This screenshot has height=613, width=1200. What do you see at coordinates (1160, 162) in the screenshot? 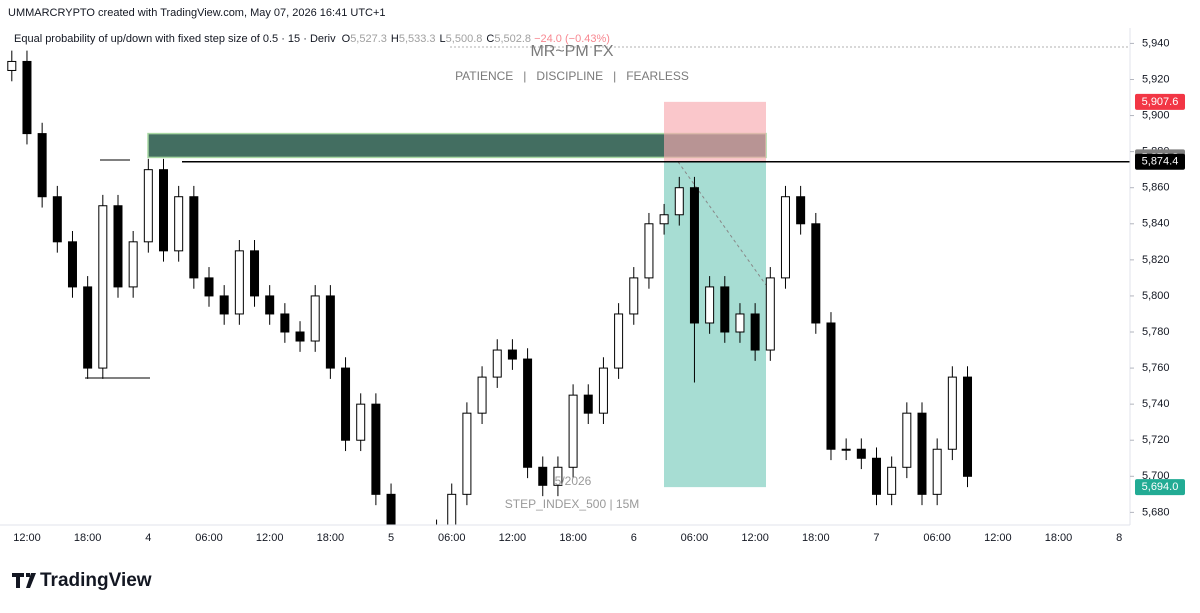
I see `price-tag-label: 5,874.4` at bounding box center [1160, 162].